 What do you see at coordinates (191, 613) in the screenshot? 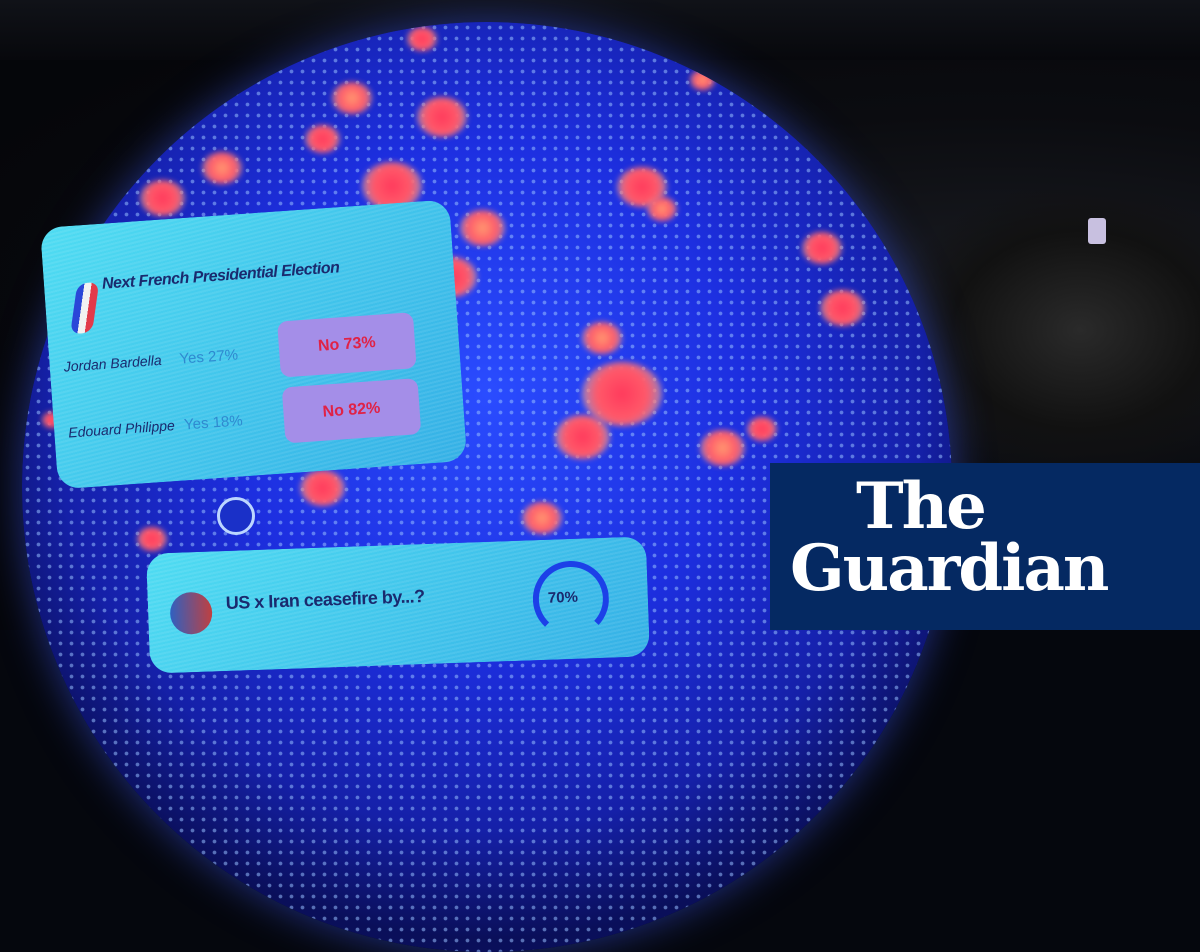
I see `flags-icon` at bounding box center [191, 613].